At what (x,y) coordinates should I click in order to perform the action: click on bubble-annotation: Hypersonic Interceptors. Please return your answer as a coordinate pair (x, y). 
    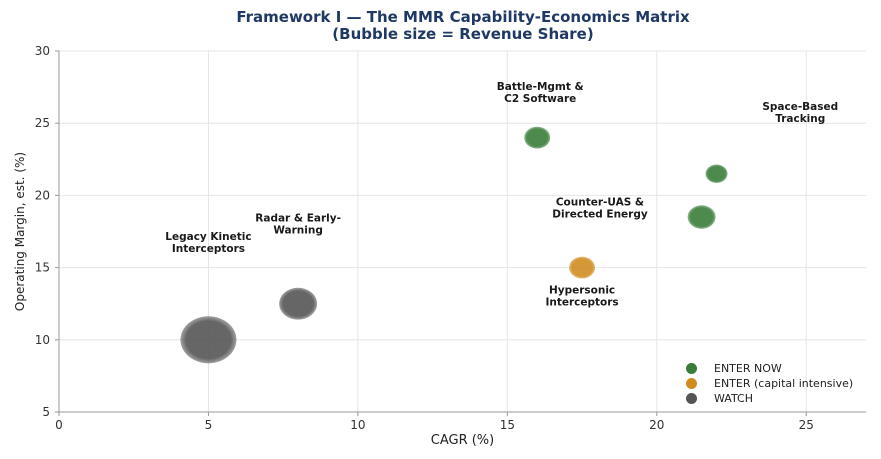
    Looking at the image, I should click on (581, 297).